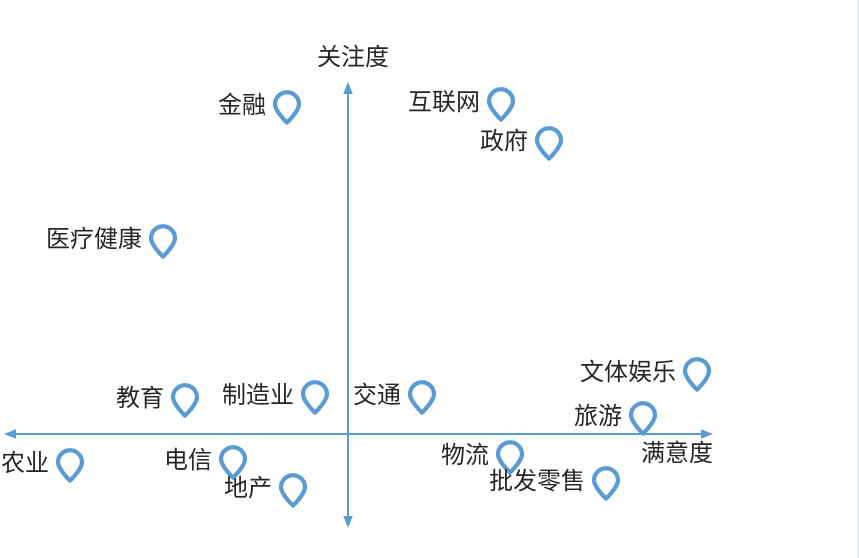  I want to click on point-label-manufacturing: 制造业, so click(258, 395).